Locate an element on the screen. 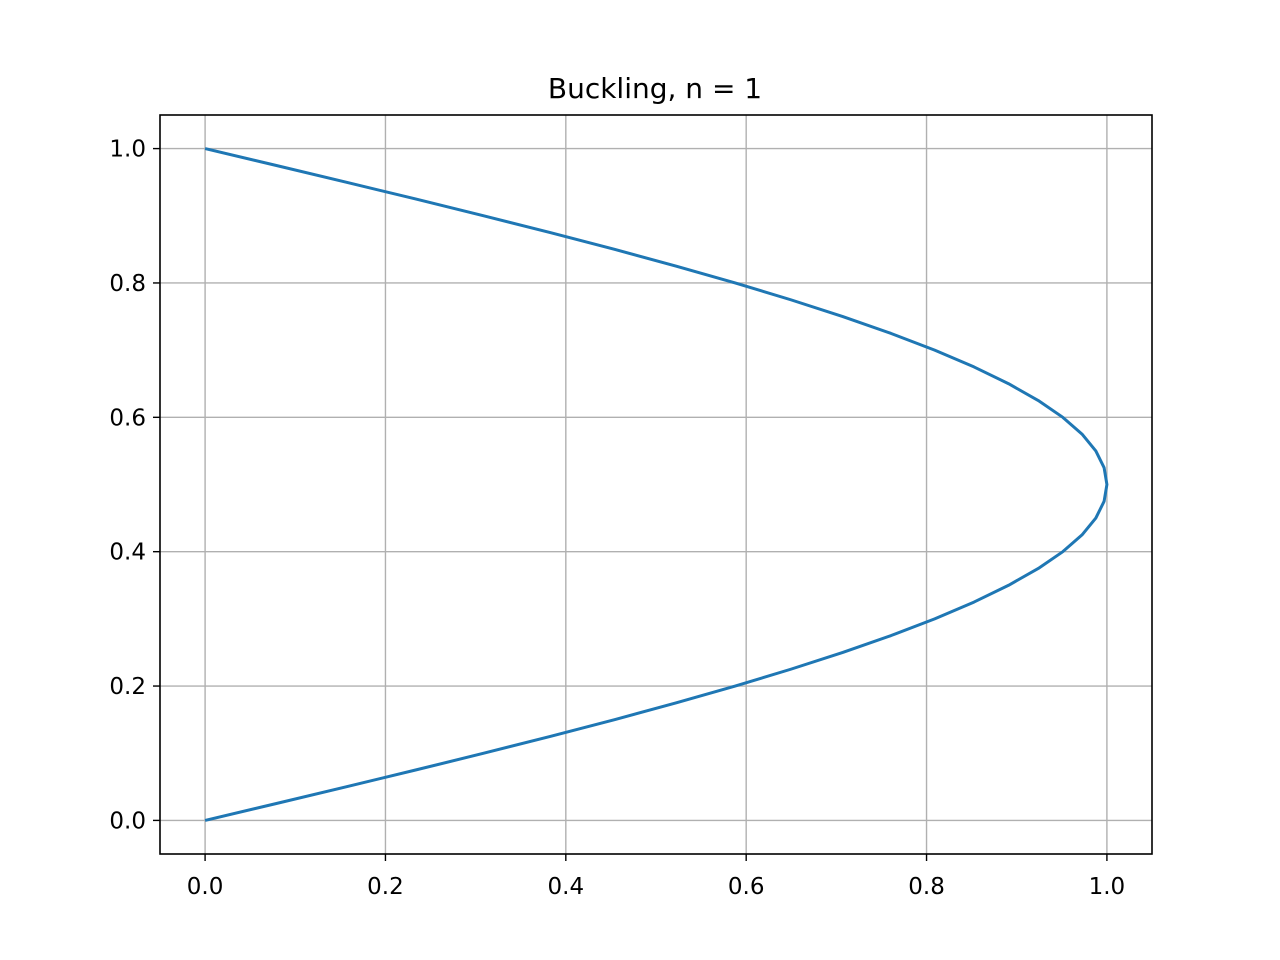 This screenshot has height=960, width=1280. x-tick-label: 0.6 is located at coordinates (746, 887).